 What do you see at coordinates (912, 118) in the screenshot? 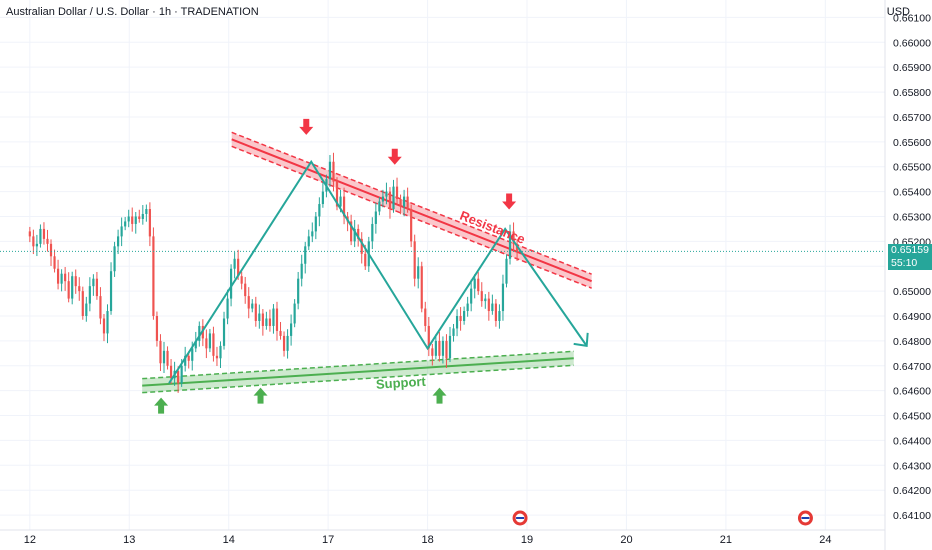
I see `y-tick-label: 0.65700` at bounding box center [912, 118].